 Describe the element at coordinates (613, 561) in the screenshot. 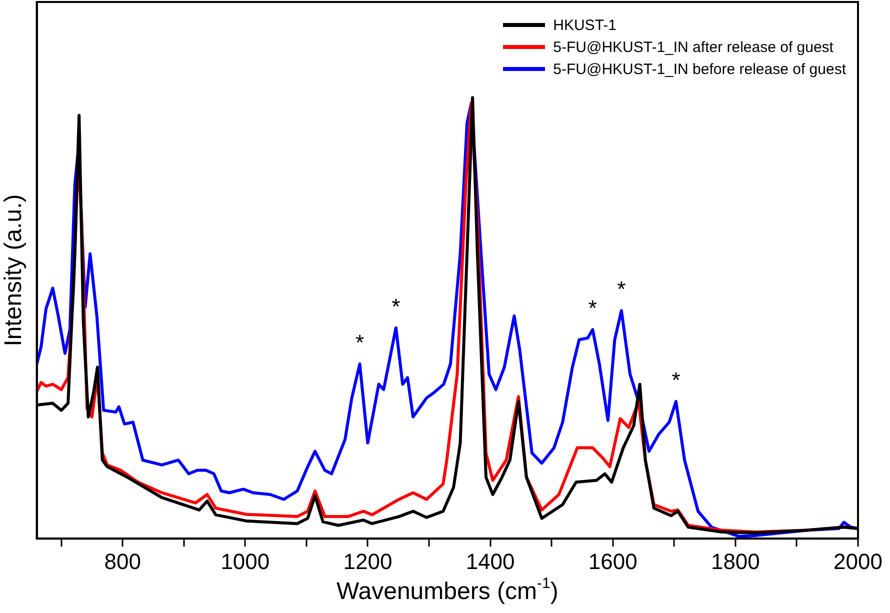

I see `x-tick-label: 1600` at that location.